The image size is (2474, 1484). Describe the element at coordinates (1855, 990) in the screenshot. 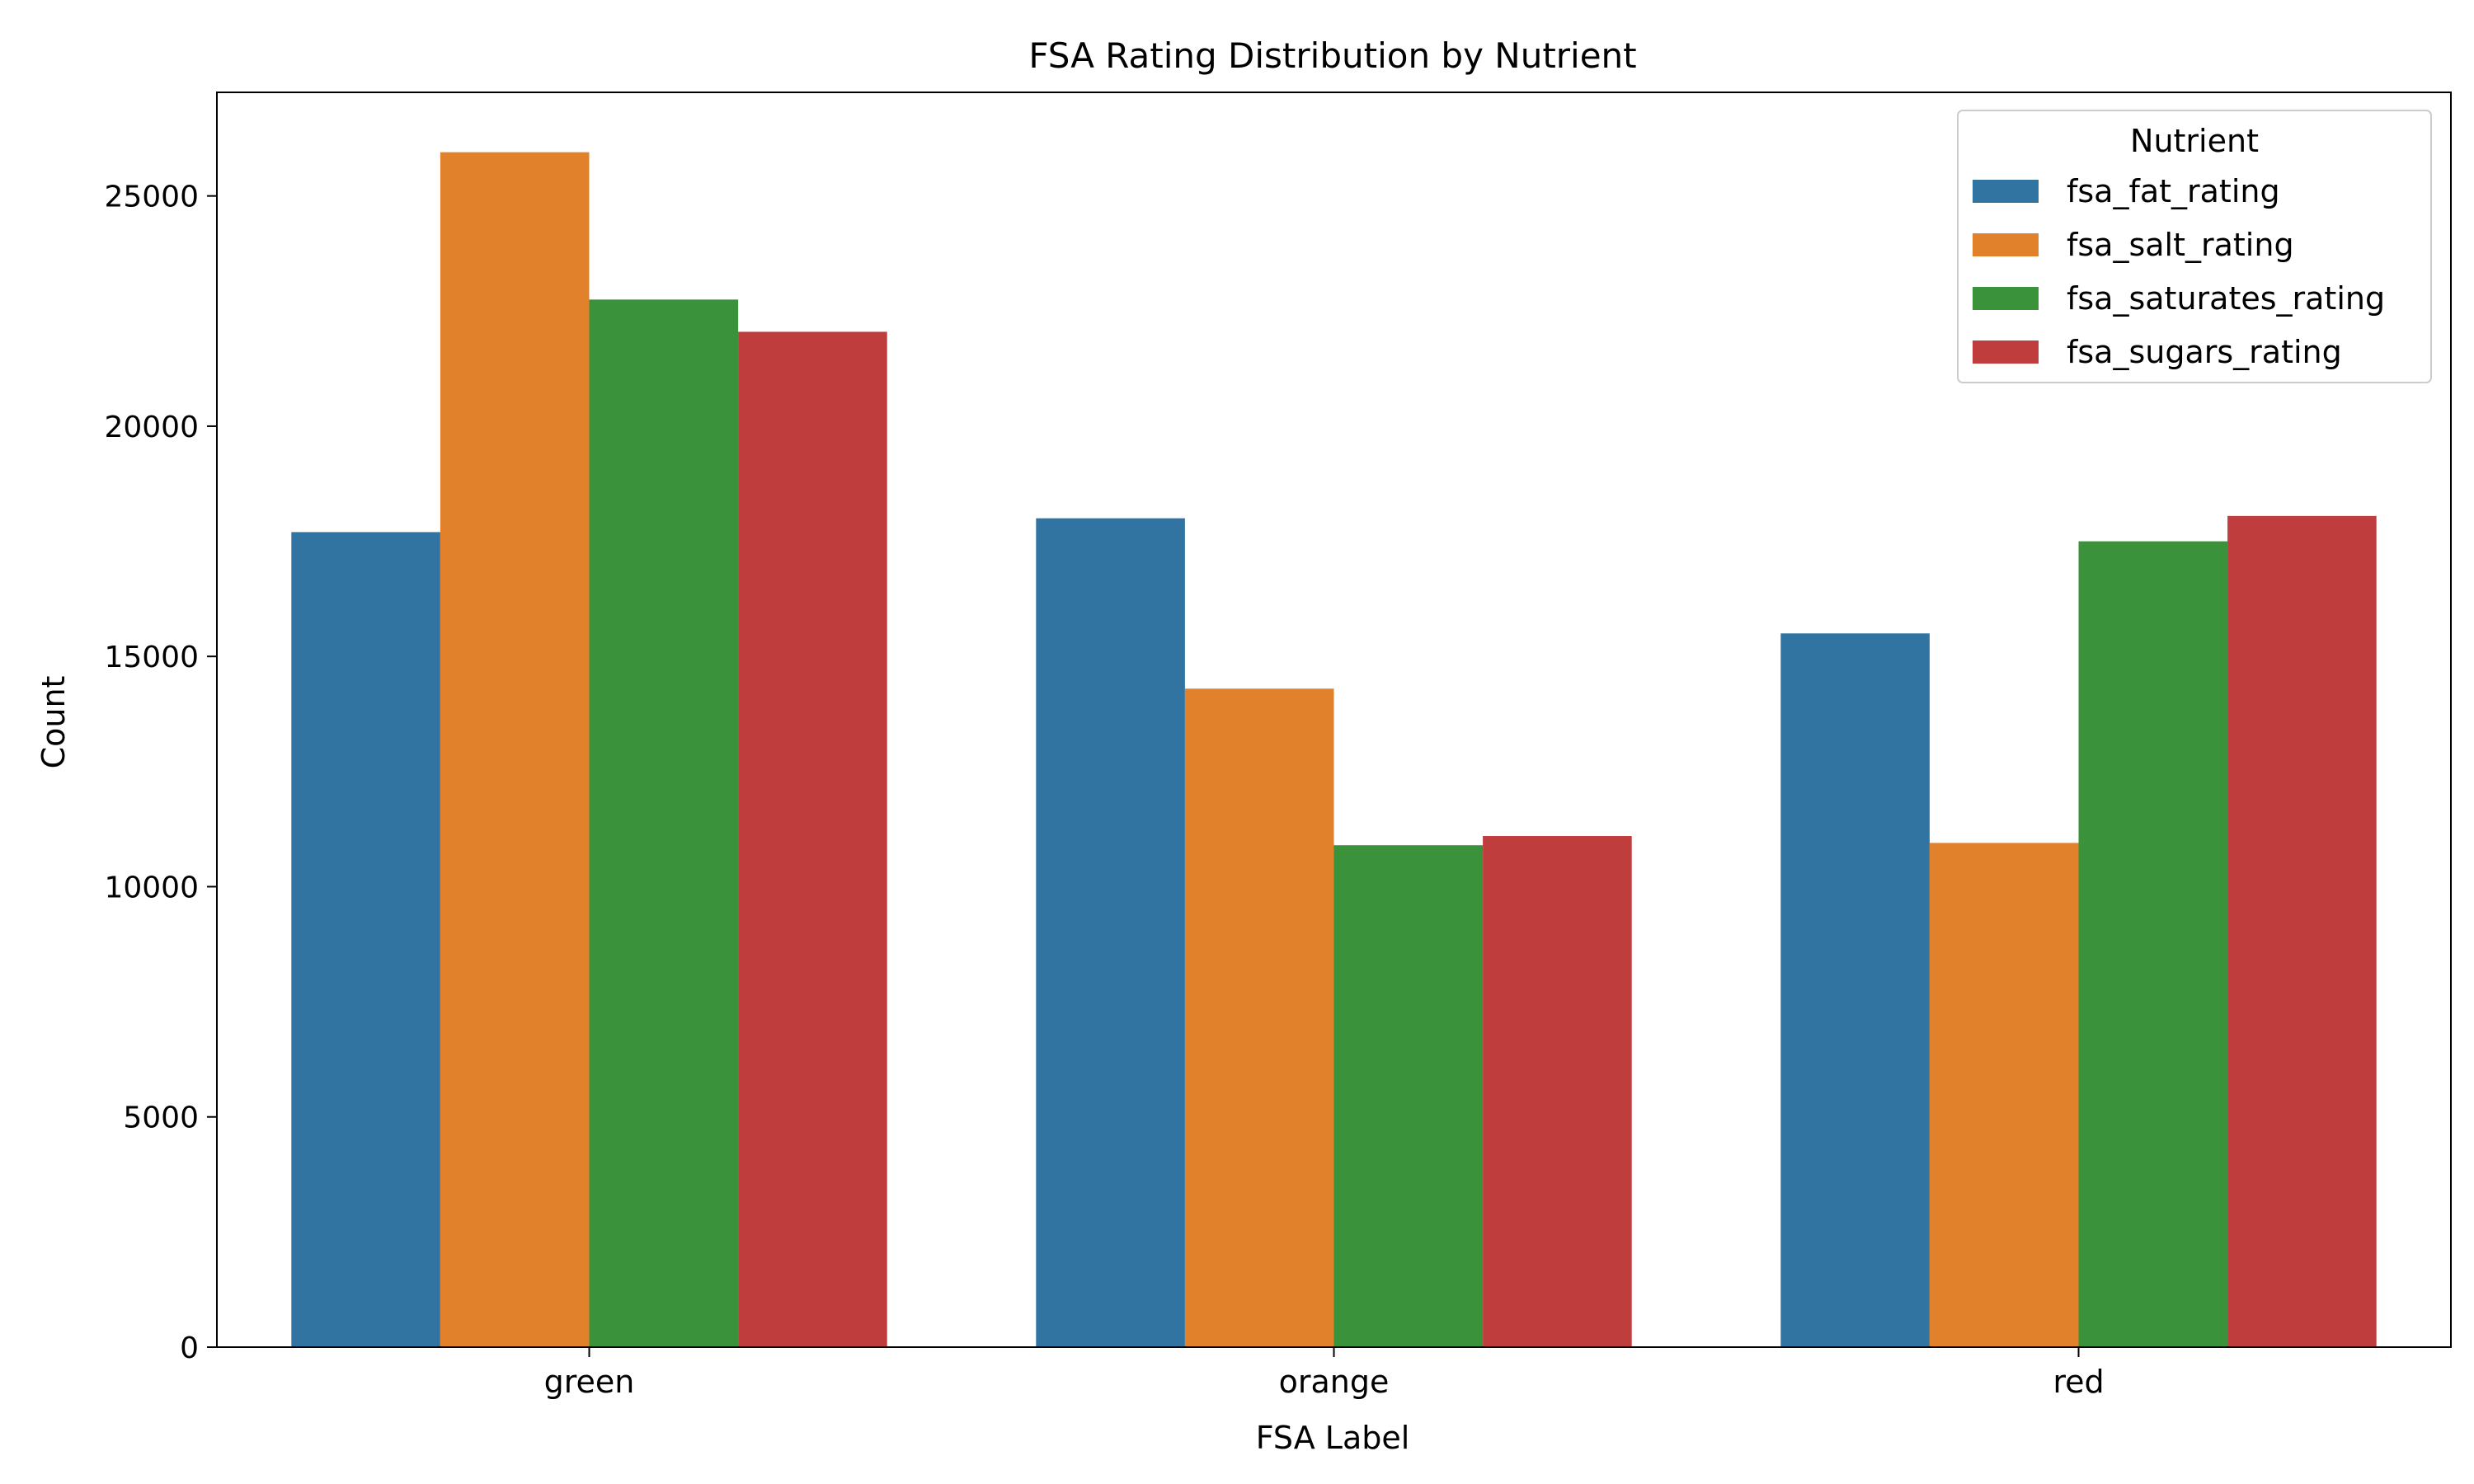

I see `bar-red-fsa_fat_rating` at that location.